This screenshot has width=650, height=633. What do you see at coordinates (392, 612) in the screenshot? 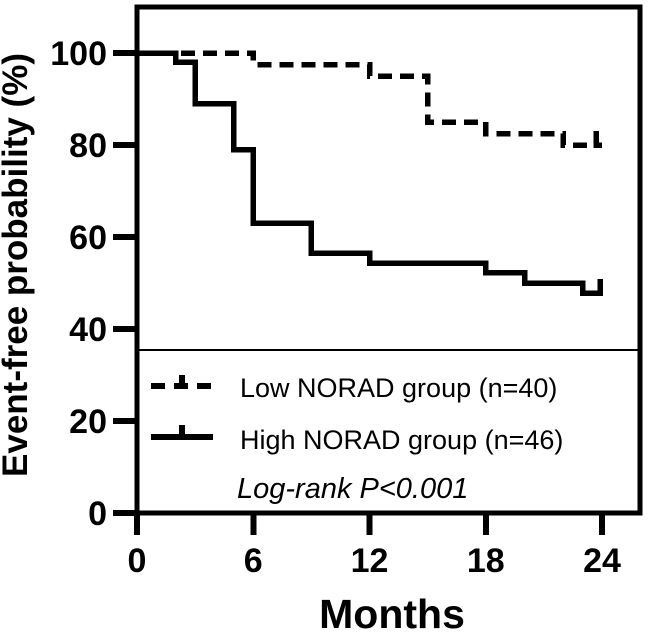
I see `x-axis-title: Months` at bounding box center [392, 612].